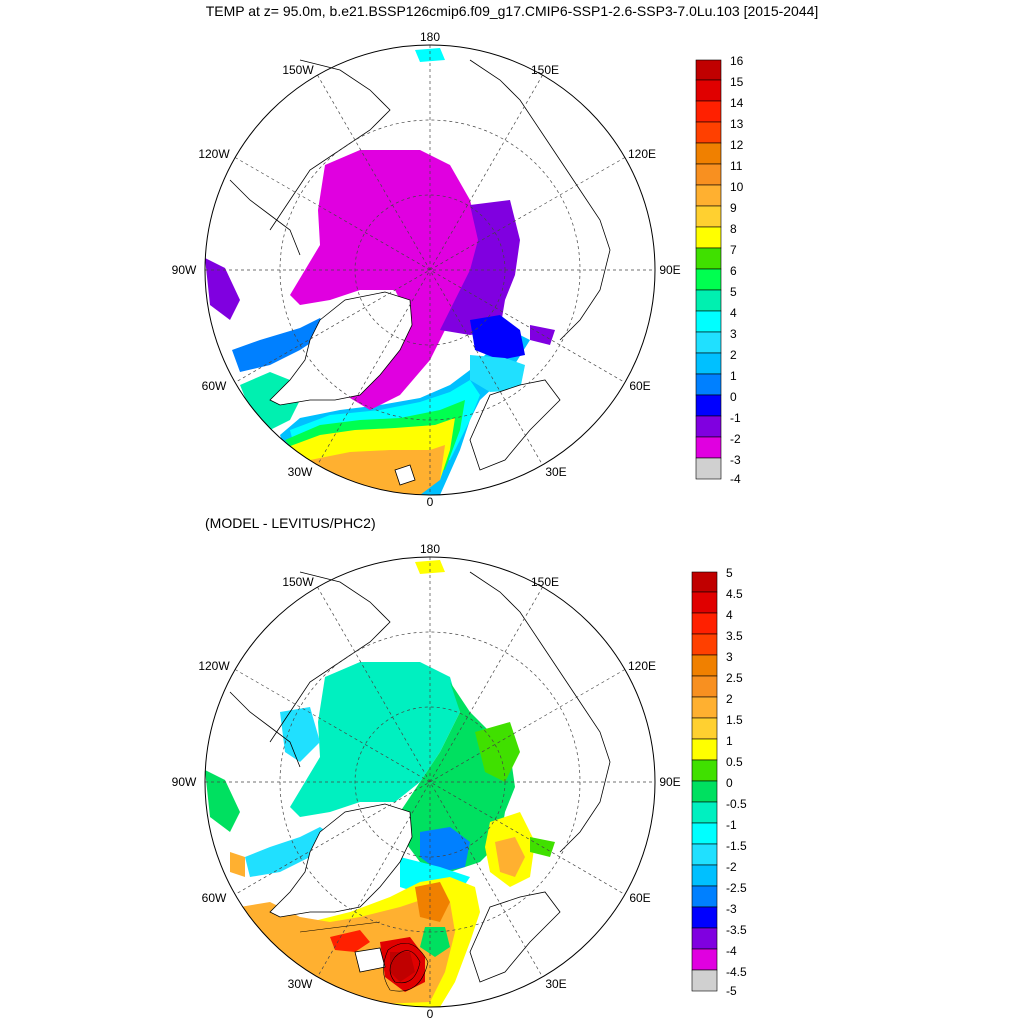 This screenshot has height=1024, width=1024. Describe the element at coordinates (184, 270) in the screenshot. I see `top-lon-90w: 90W` at that location.